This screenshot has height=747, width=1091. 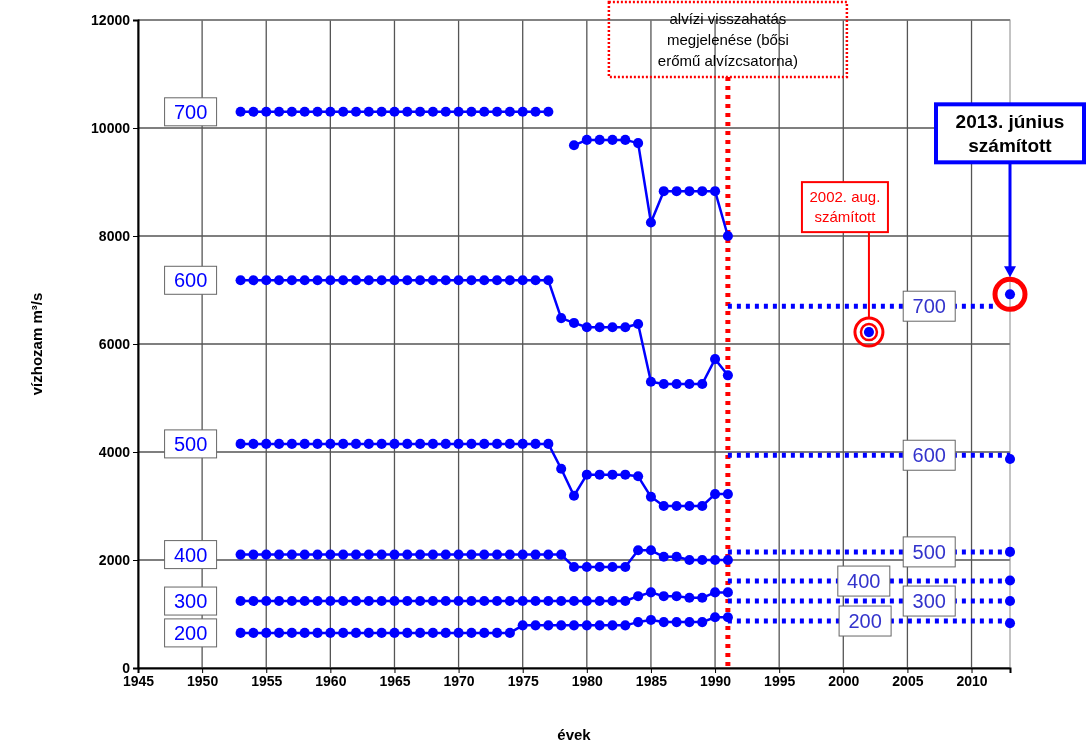 What do you see at coordinates (844, 680) in the screenshot?
I see `x-tick-label: 2000` at bounding box center [844, 680].